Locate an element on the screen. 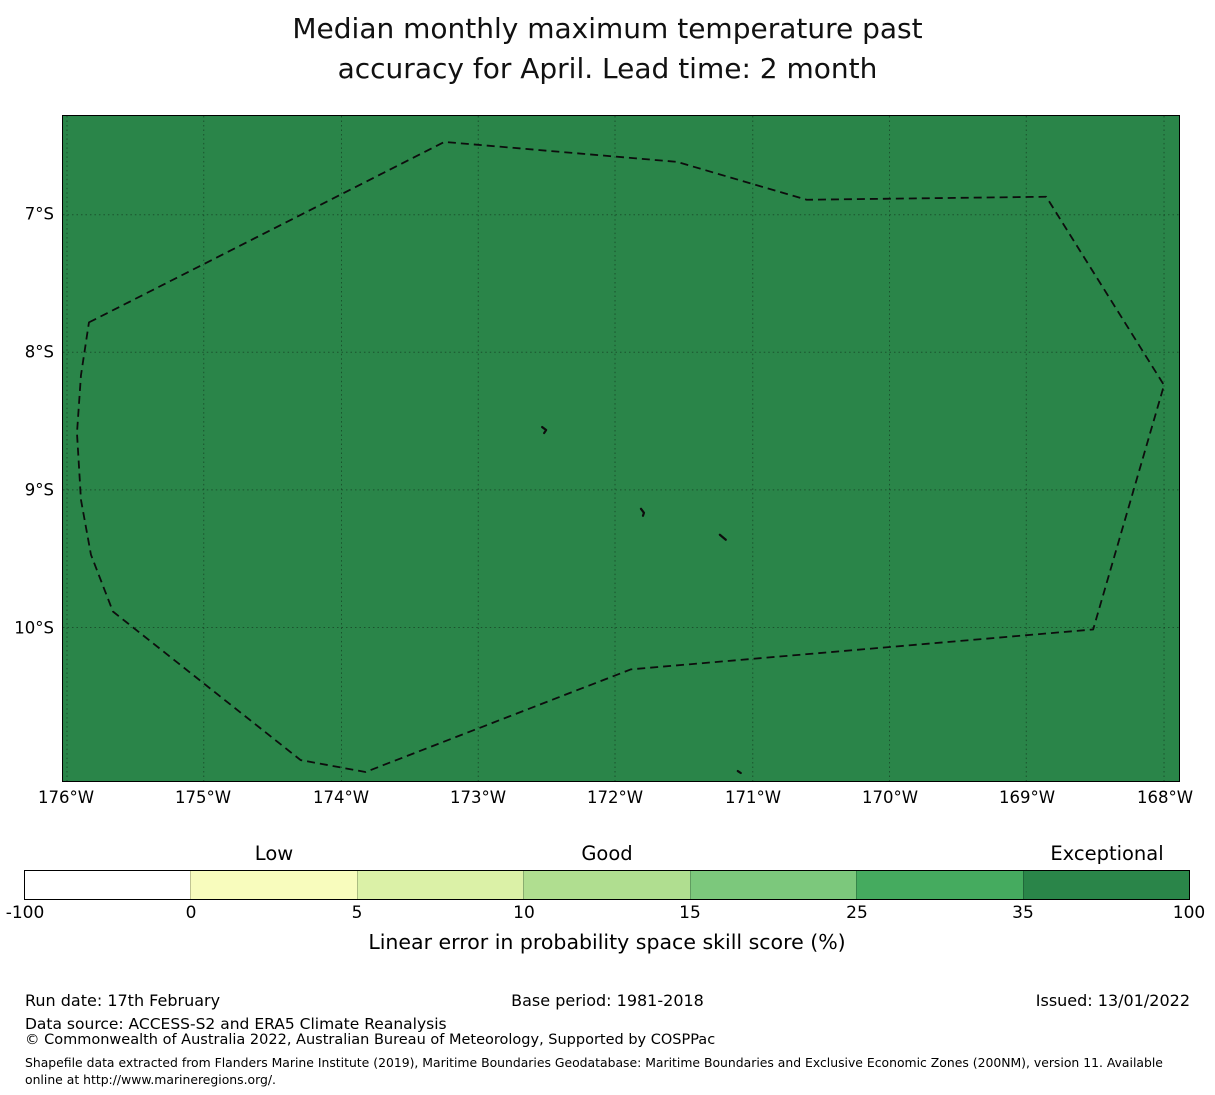 The width and height of the screenshot is (1215, 1095). colorbar is located at coordinates (607, 885).